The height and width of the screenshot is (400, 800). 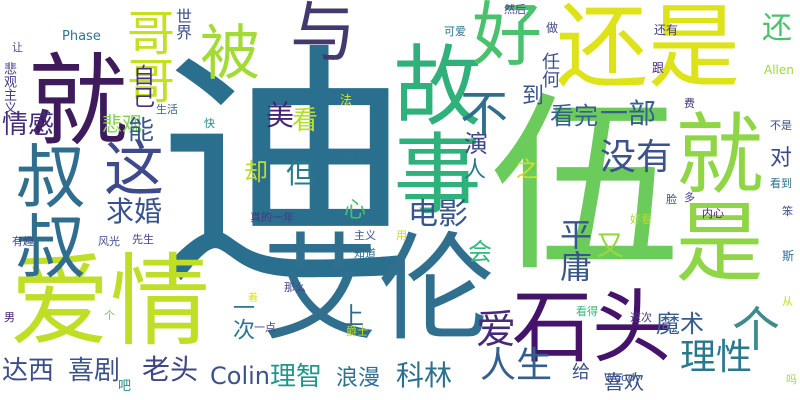 I want to click on word: 一点, so click(x=265, y=327).